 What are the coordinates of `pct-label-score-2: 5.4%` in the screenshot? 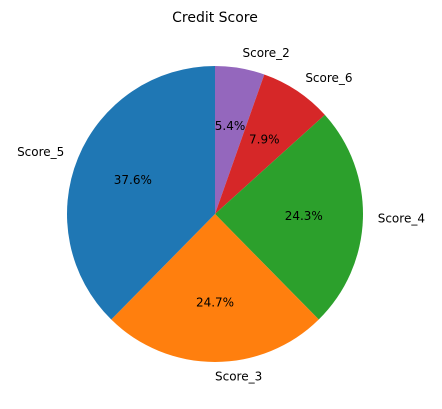 It's located at (230, 126).